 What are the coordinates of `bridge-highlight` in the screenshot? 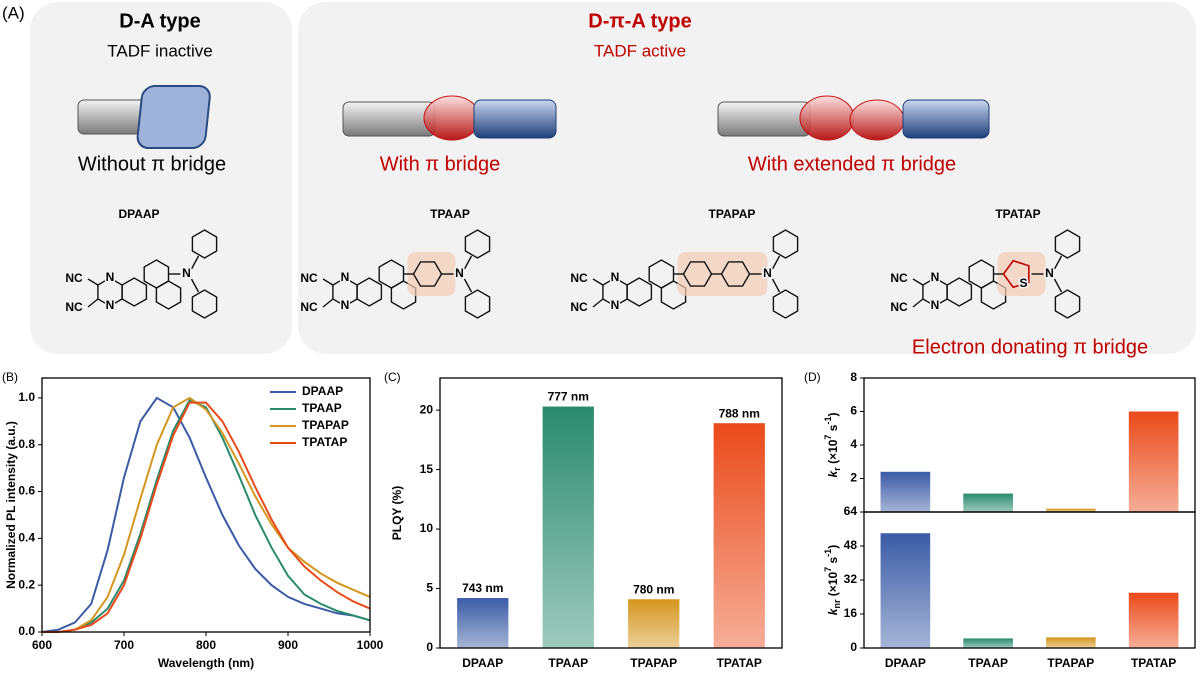 It's located at (1021, 274).